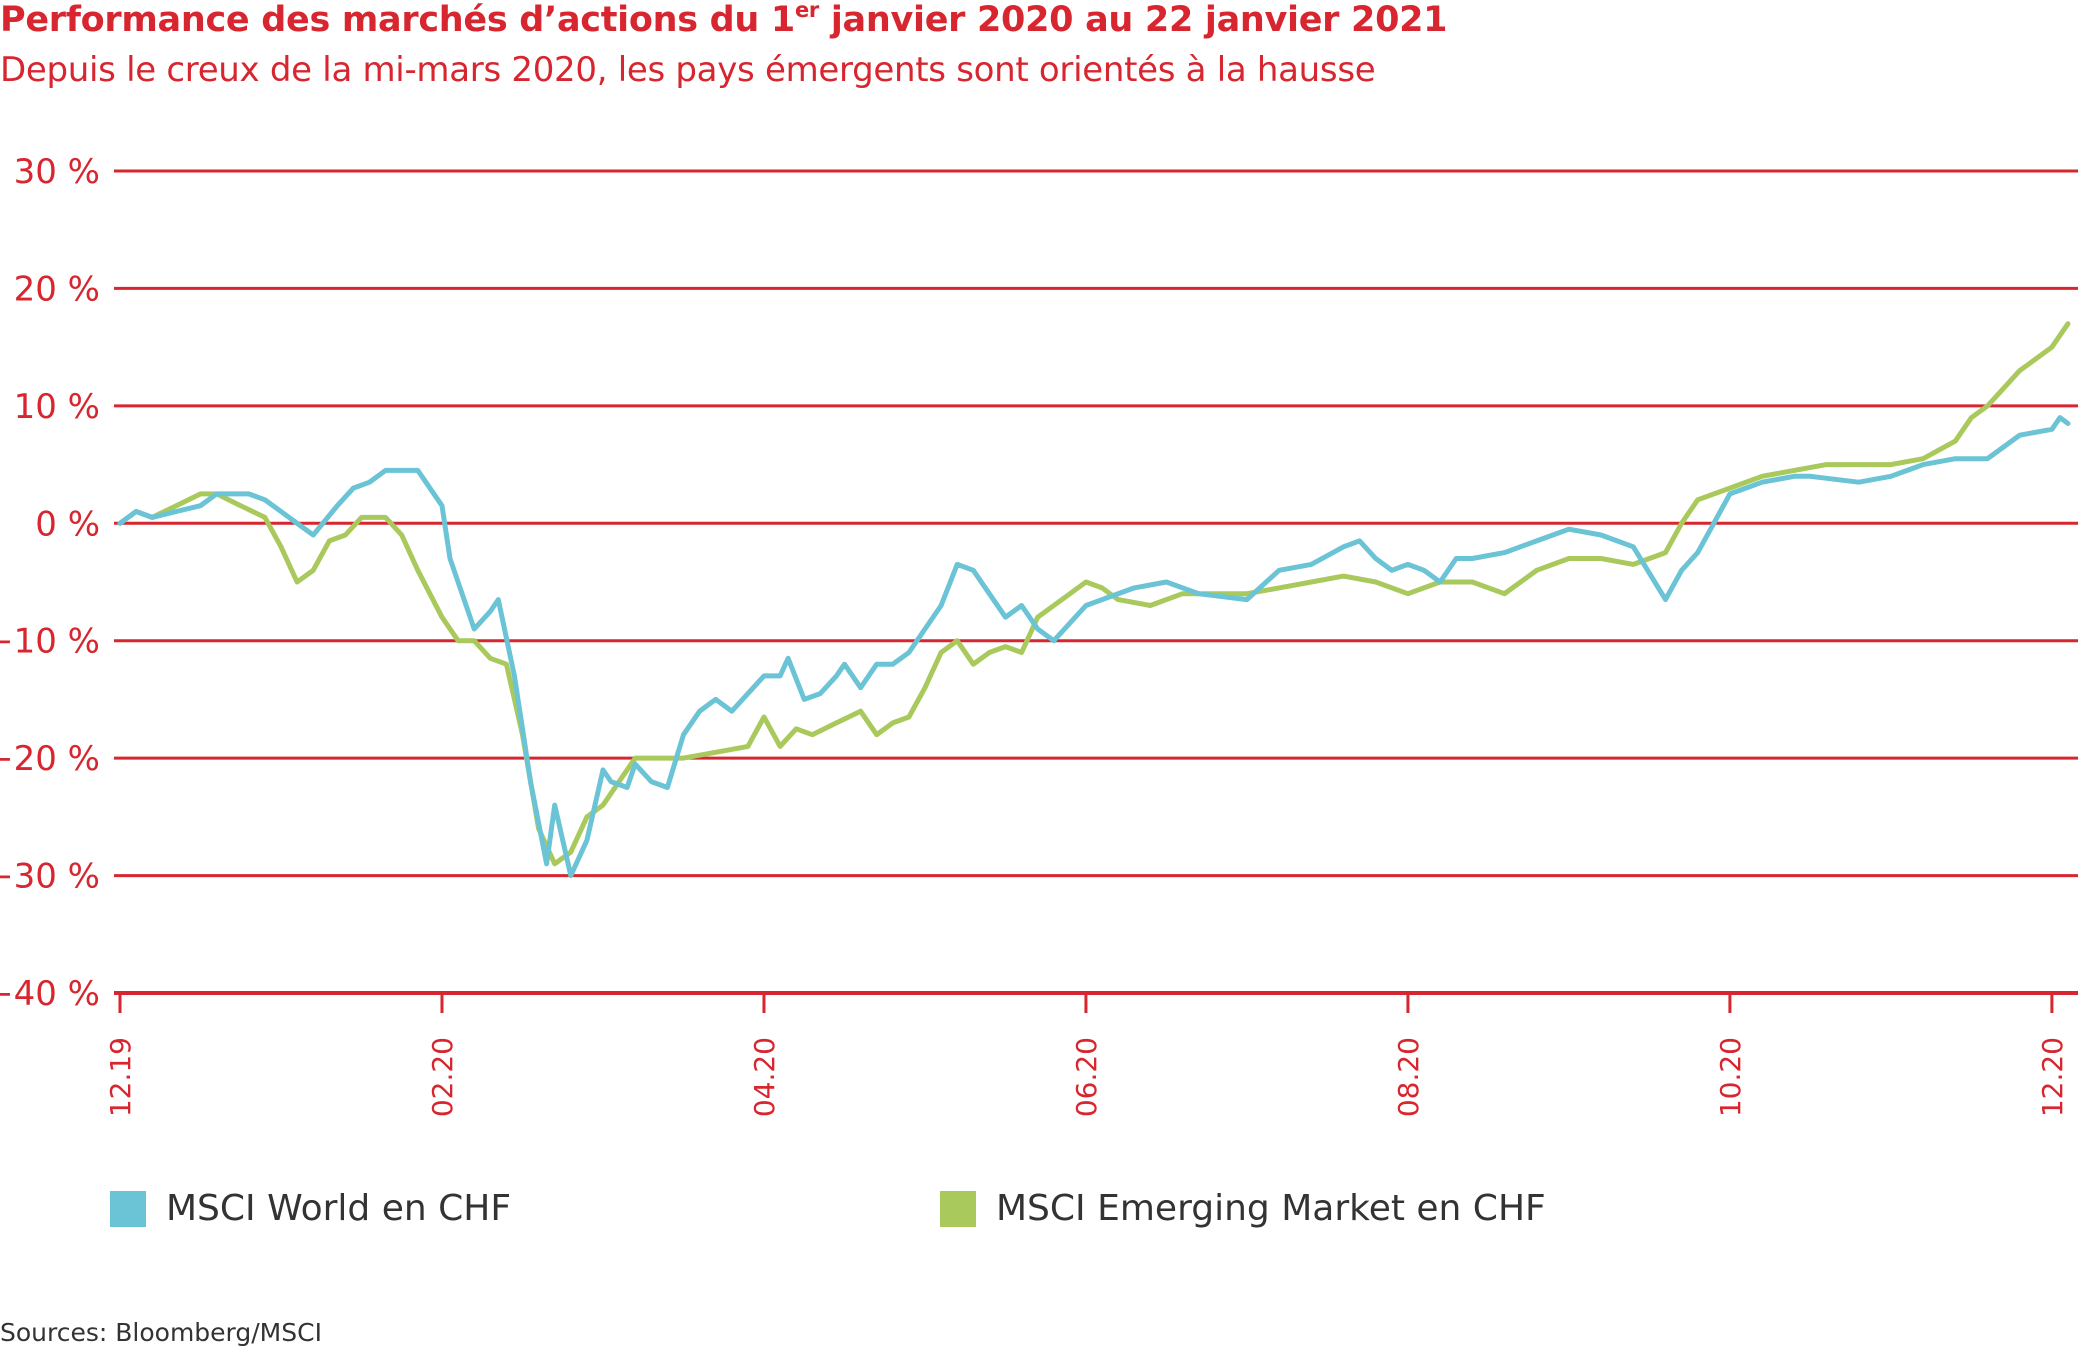  Describe the element at coordinates (50, 759) in the screenshot. I see `y-tick-label: −20 %` at that location.